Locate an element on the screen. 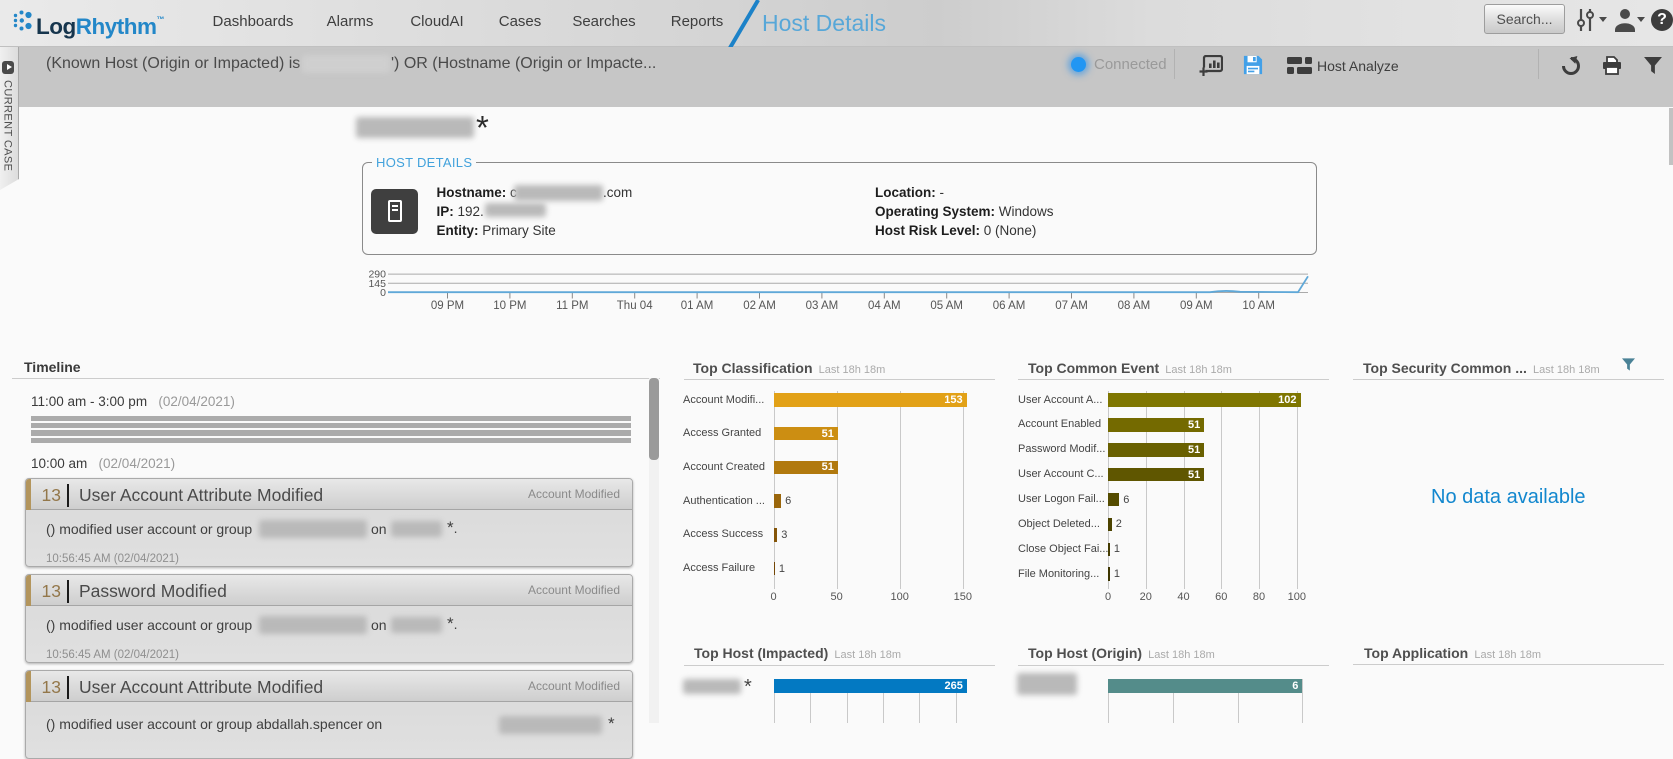 The width and height of the screenshot is (1673, 759). svg-text: 290 is located at coordinates (377, 275).